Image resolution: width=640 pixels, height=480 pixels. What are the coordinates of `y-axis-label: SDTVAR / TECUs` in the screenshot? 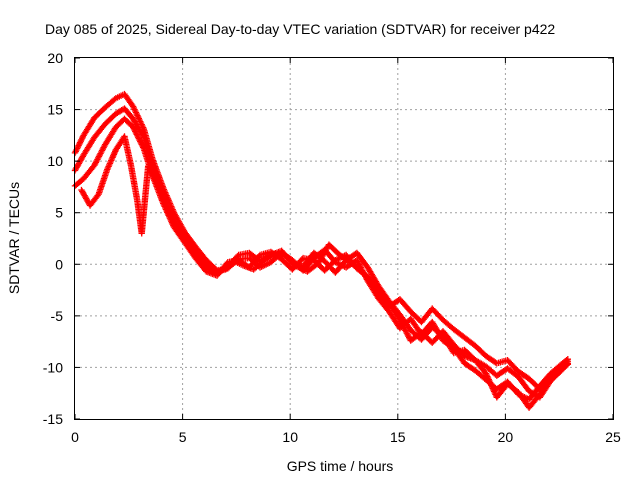 It's located at (14, 238).